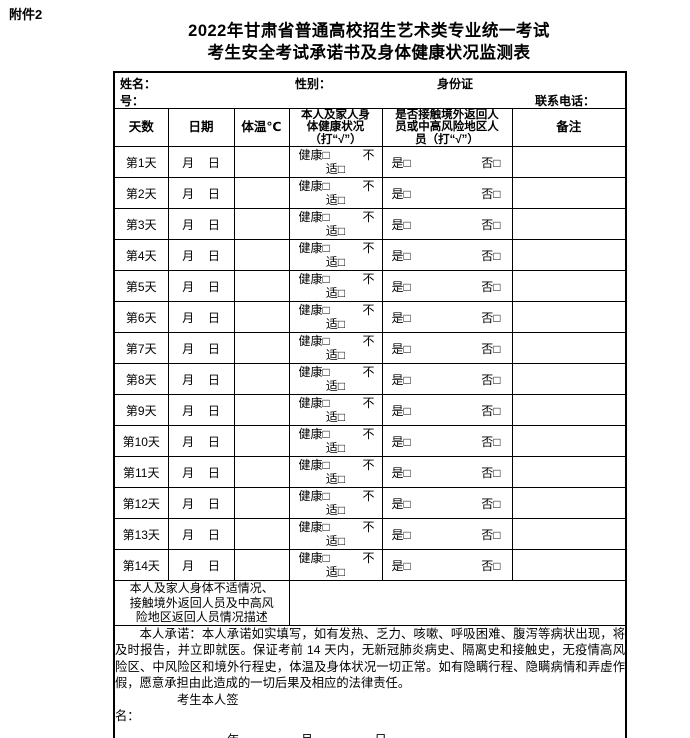 Image resolution: width=690 pixels, height=738 pixels. Describe the element at coordinates (370, 734) in the screenshot. I see `date-signature-line: 年 月 日` at that location.